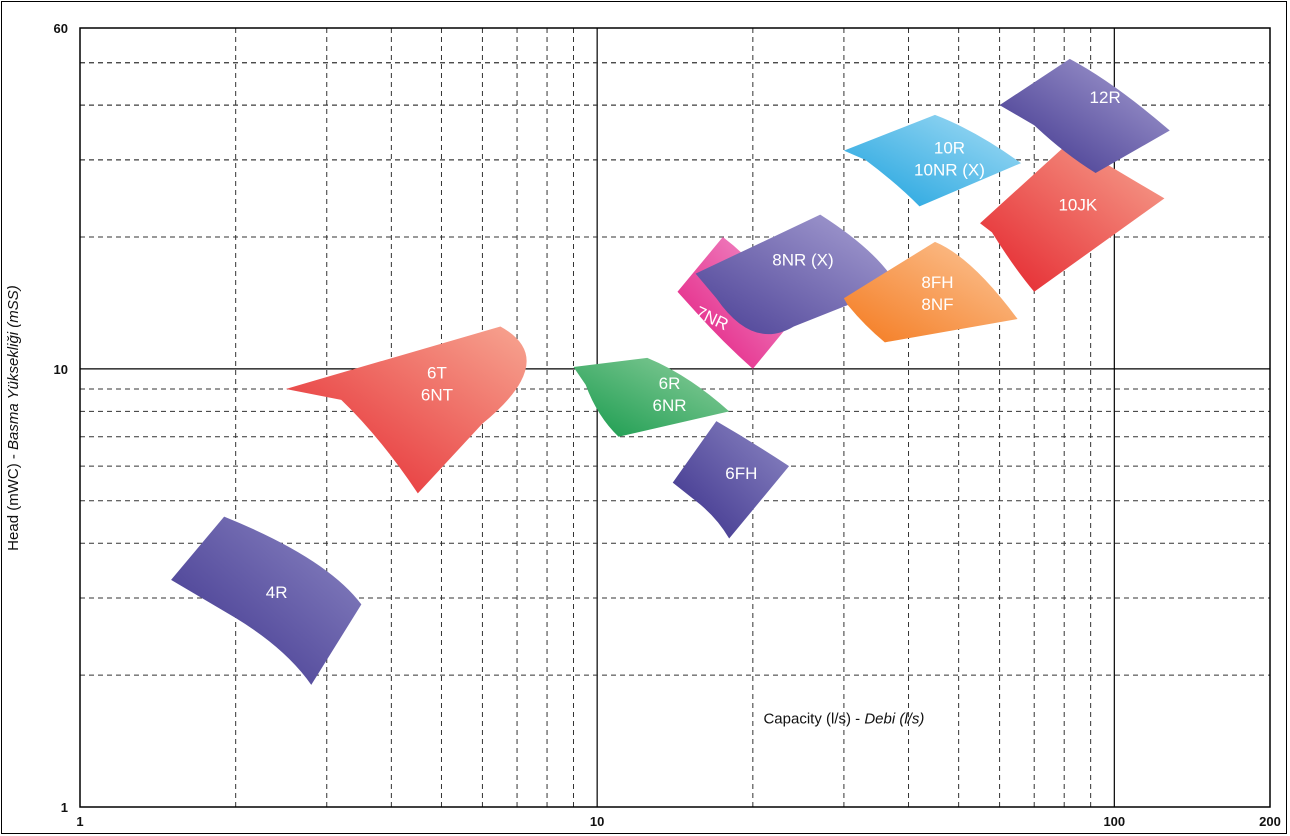 The height and width of the screenshot is (836, 1290). What do you see at coordinates (79, 821) in the screenshot?
I see `x-tick-label: 1` at bounding box center [79, 821].